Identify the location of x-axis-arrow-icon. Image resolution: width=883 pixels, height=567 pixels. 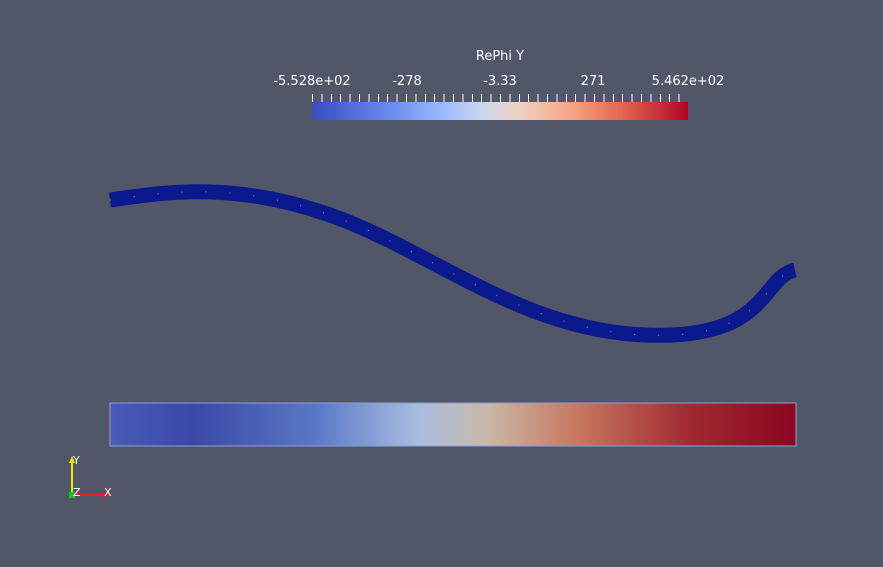
(106, 495).